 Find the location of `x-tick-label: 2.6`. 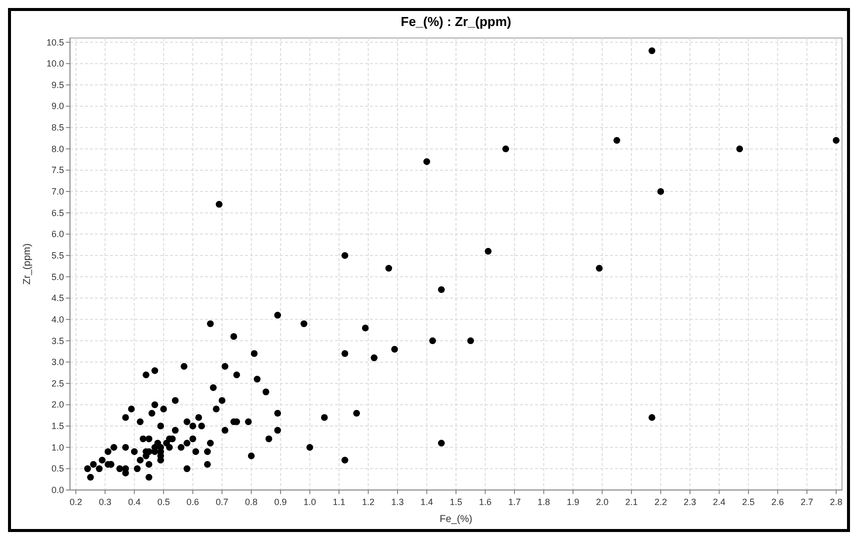

x-tick-label: 2.6 is located at coordinates (777, 502).